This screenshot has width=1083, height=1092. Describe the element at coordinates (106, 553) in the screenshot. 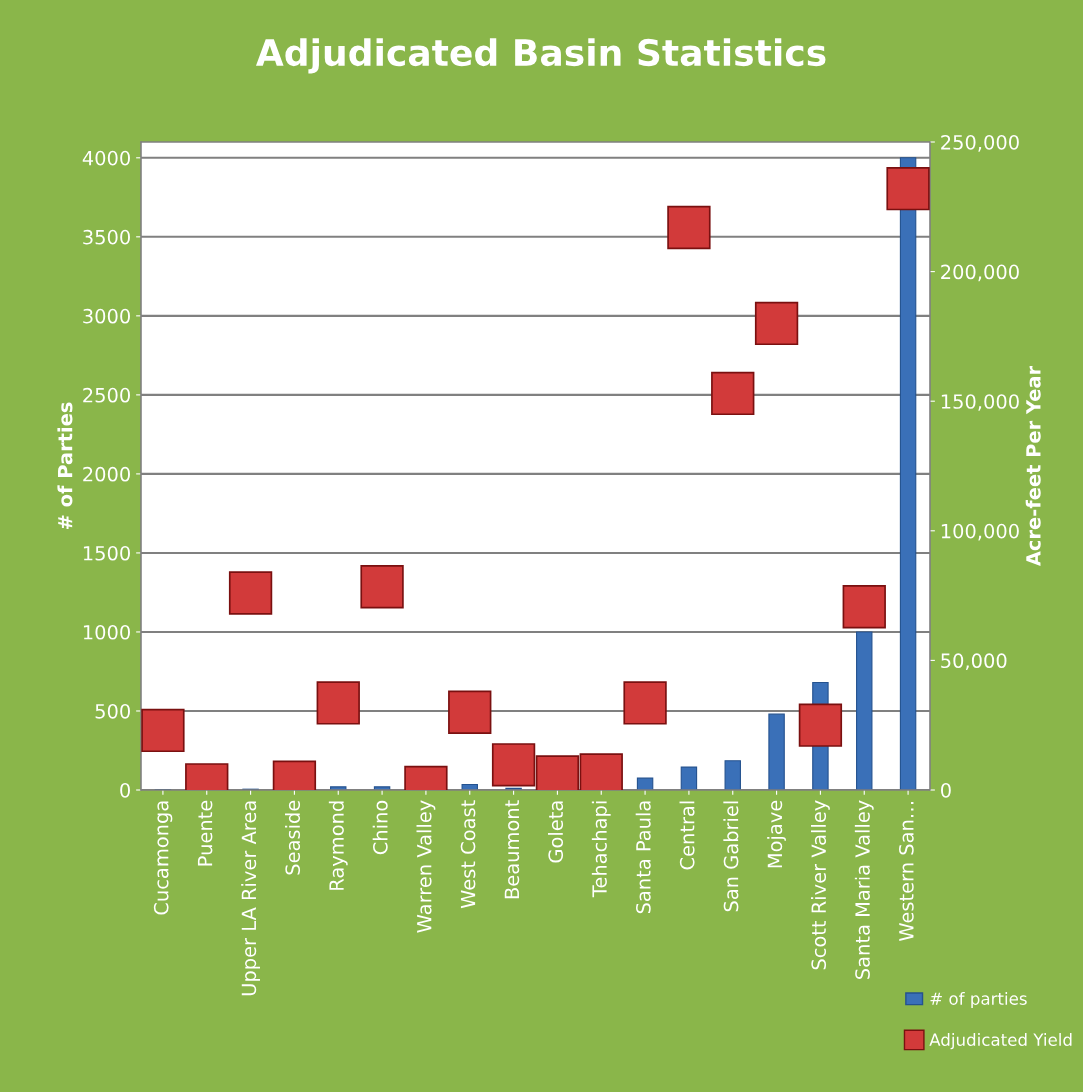

I see `y-tick-label: 1500` at that location.